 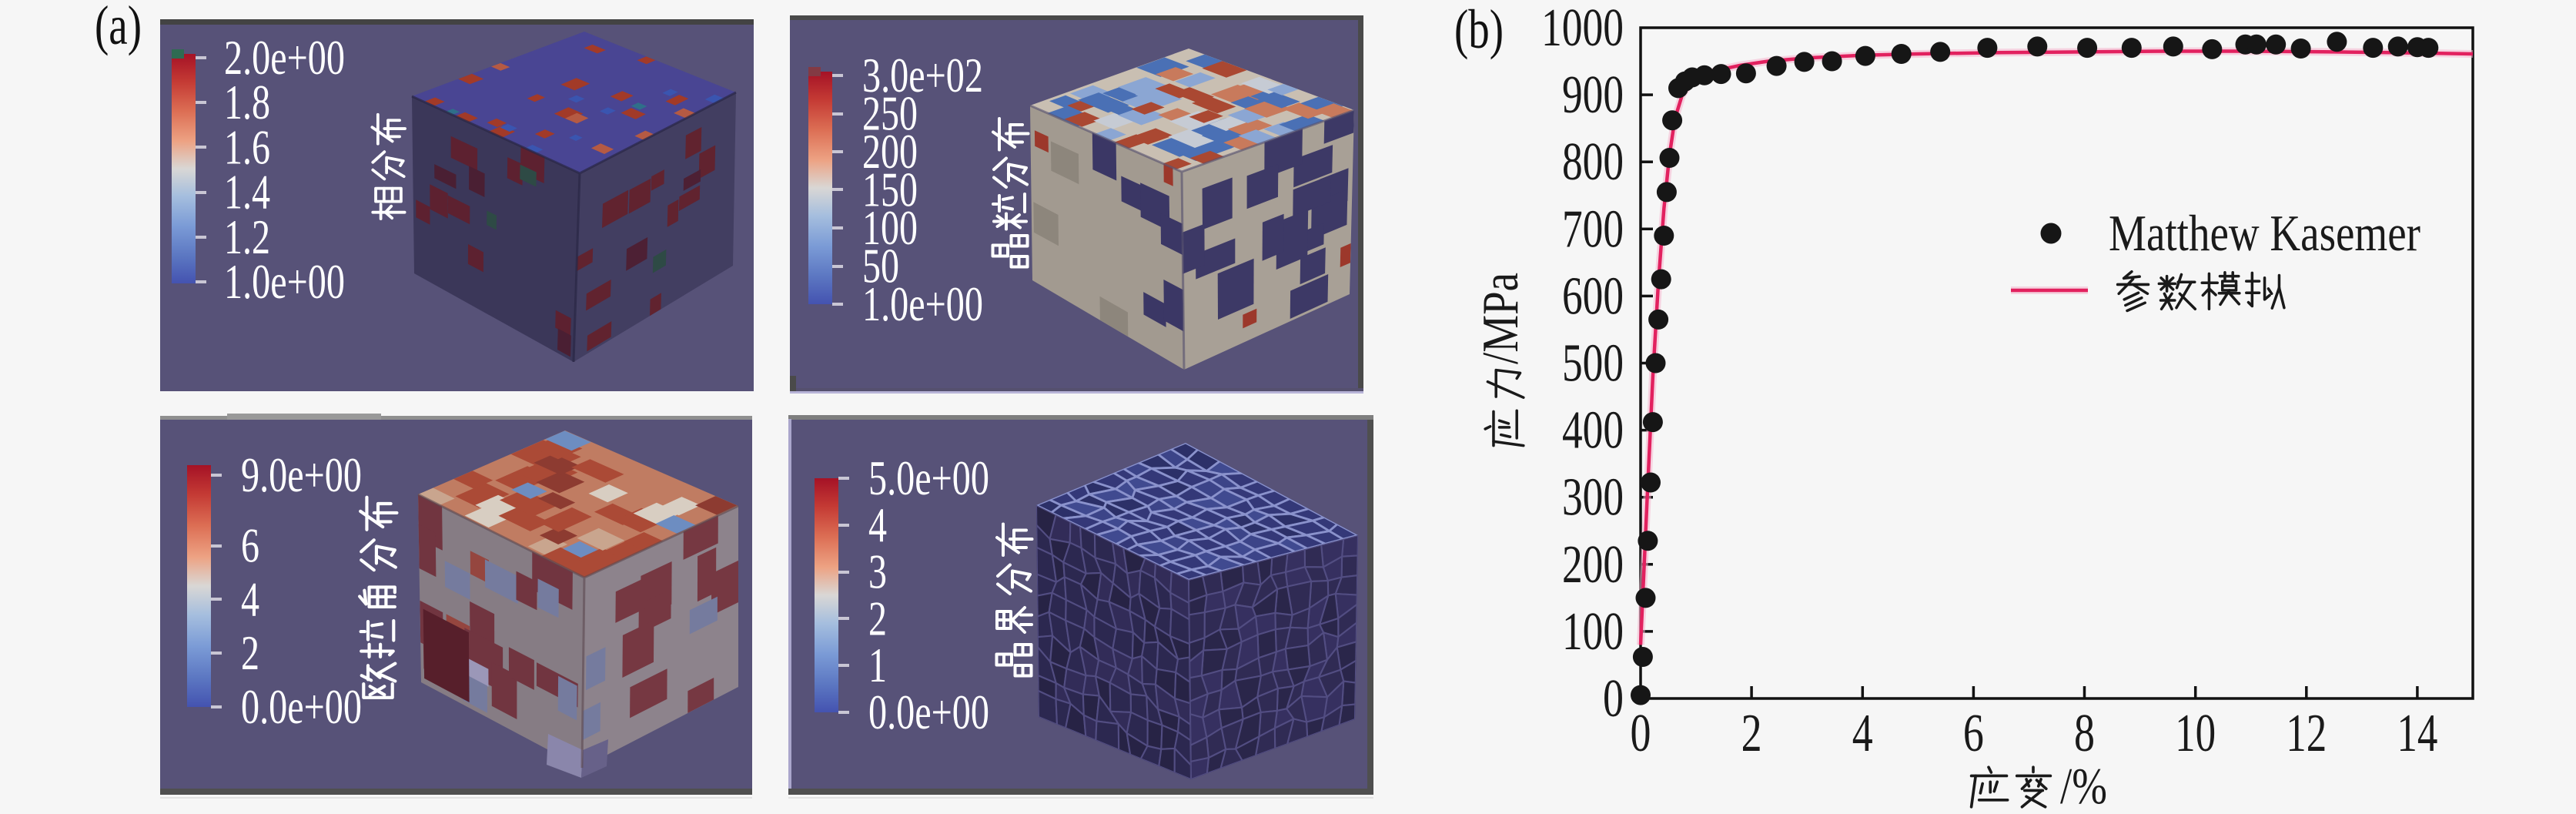 I want to click on svg-text: 900, so click(x=1593, y=95).